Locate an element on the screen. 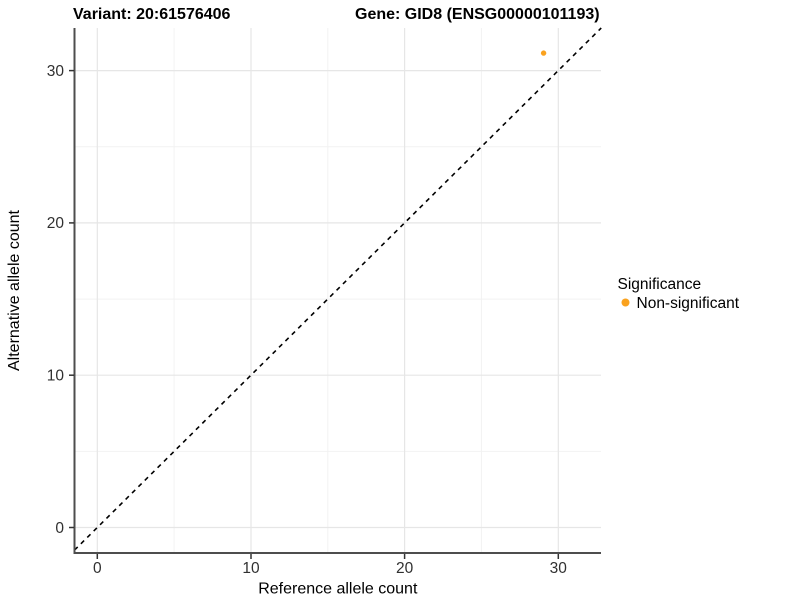 This screenshot has height=600, width=800. y-tick-label-30: 30 is located at coordinates (56, 71).